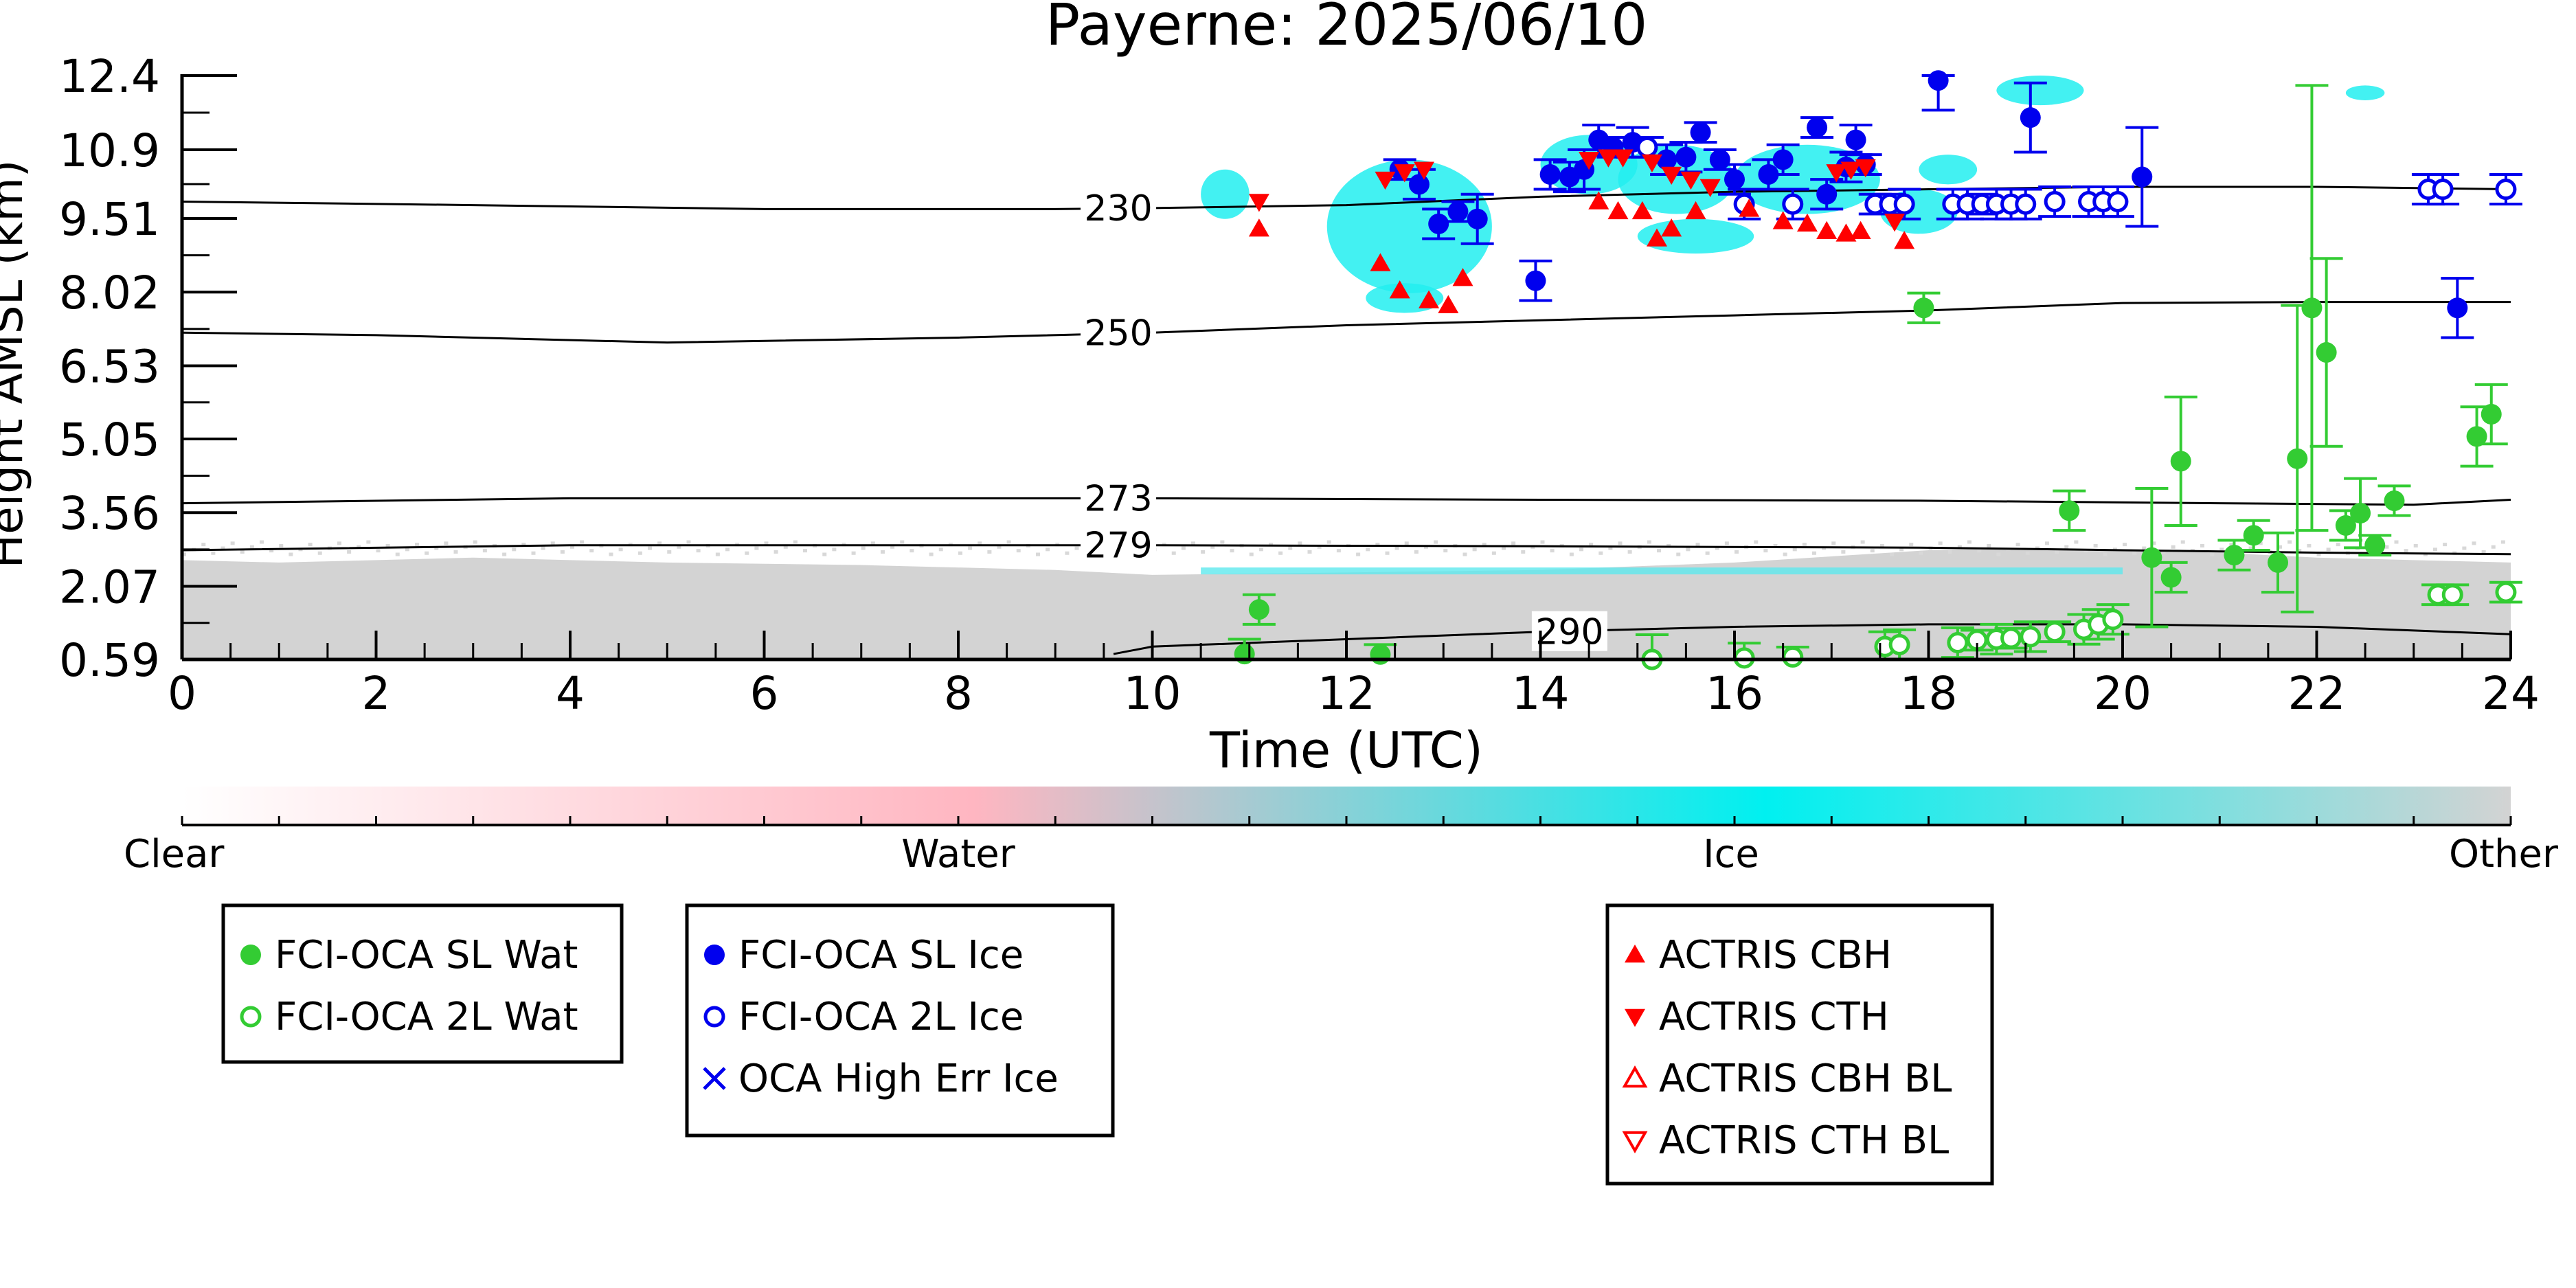  What do you see at coordinates (1581, 252) in the screenshot?
I see `series-actris-cbh` at bounding box center [1581, 252].